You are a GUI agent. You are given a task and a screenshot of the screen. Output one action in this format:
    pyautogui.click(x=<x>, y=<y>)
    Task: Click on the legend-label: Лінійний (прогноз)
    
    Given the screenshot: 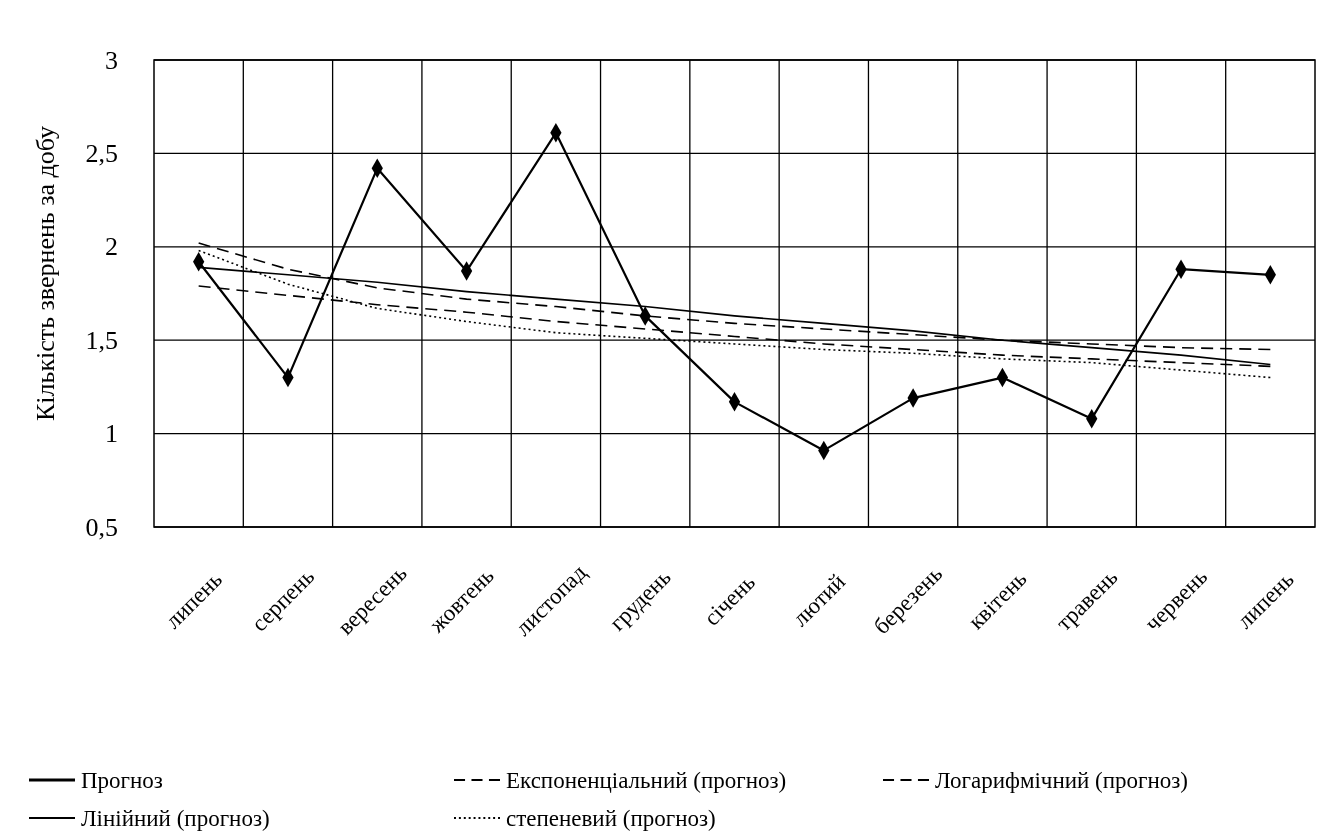 What is the action you would take?
    pyautogui.click(x=175, y=818)
    